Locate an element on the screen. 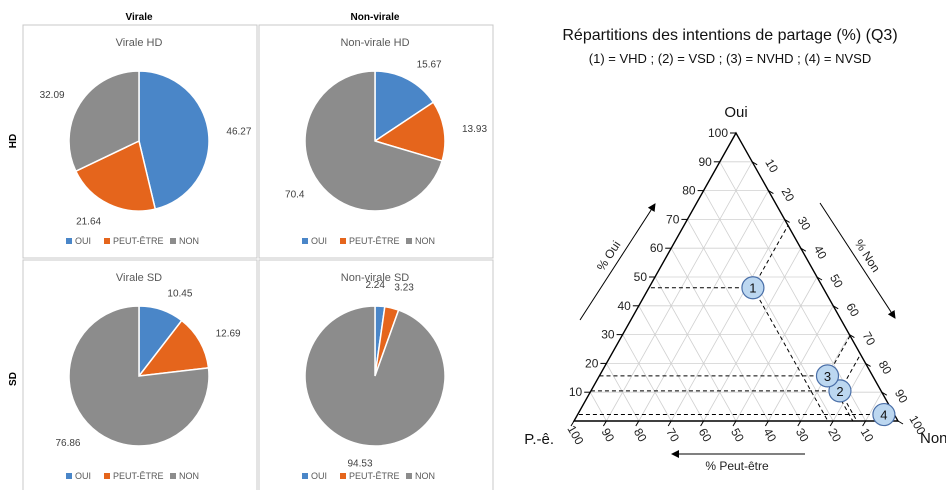 The image size is (946, 490). pie-title: Virale HD is located at coordinates (139, 43).